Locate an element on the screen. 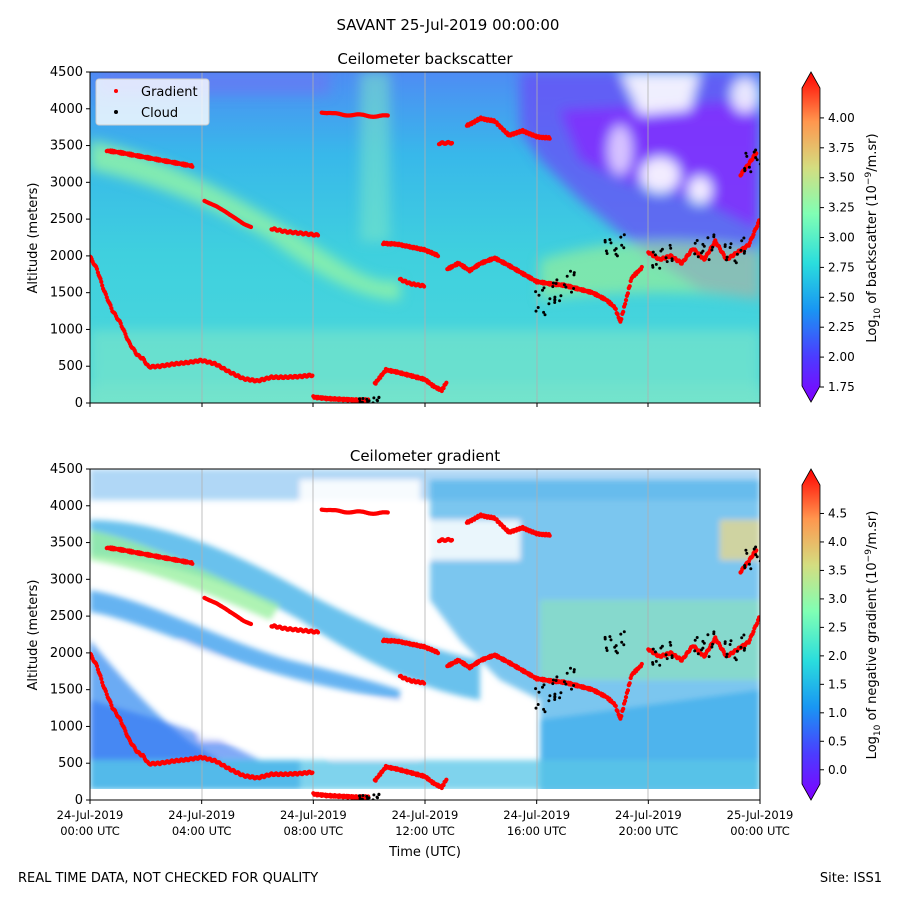 Image resolution: width=900 pixels, height=900 pixels. gradient-title: Ceilometer gradient is located at coordinates (425, 456).